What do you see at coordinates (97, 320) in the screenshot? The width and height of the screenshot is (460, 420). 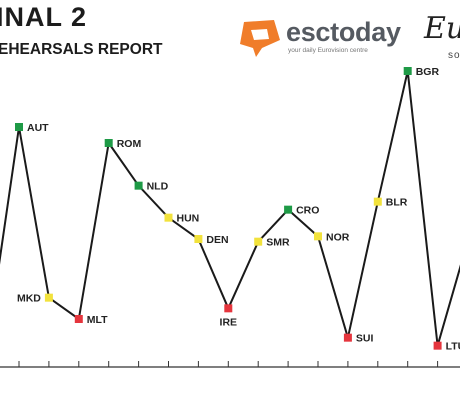 I see `data-label-mlt: MLT` at bounding box center [97, 320].